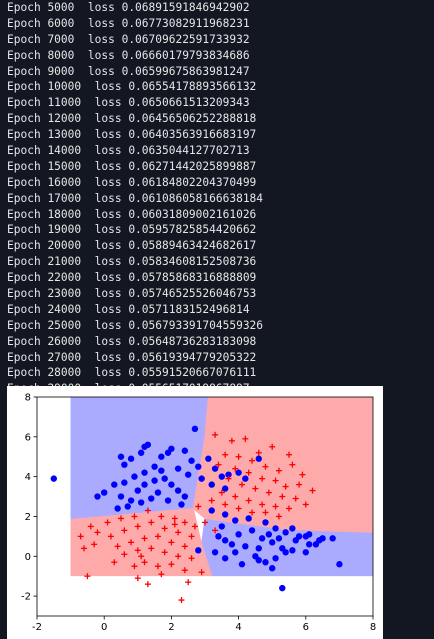  Describe the element at coordinates (373, 627) in the screenshot. I see `x-tick-label: 8` at that location.